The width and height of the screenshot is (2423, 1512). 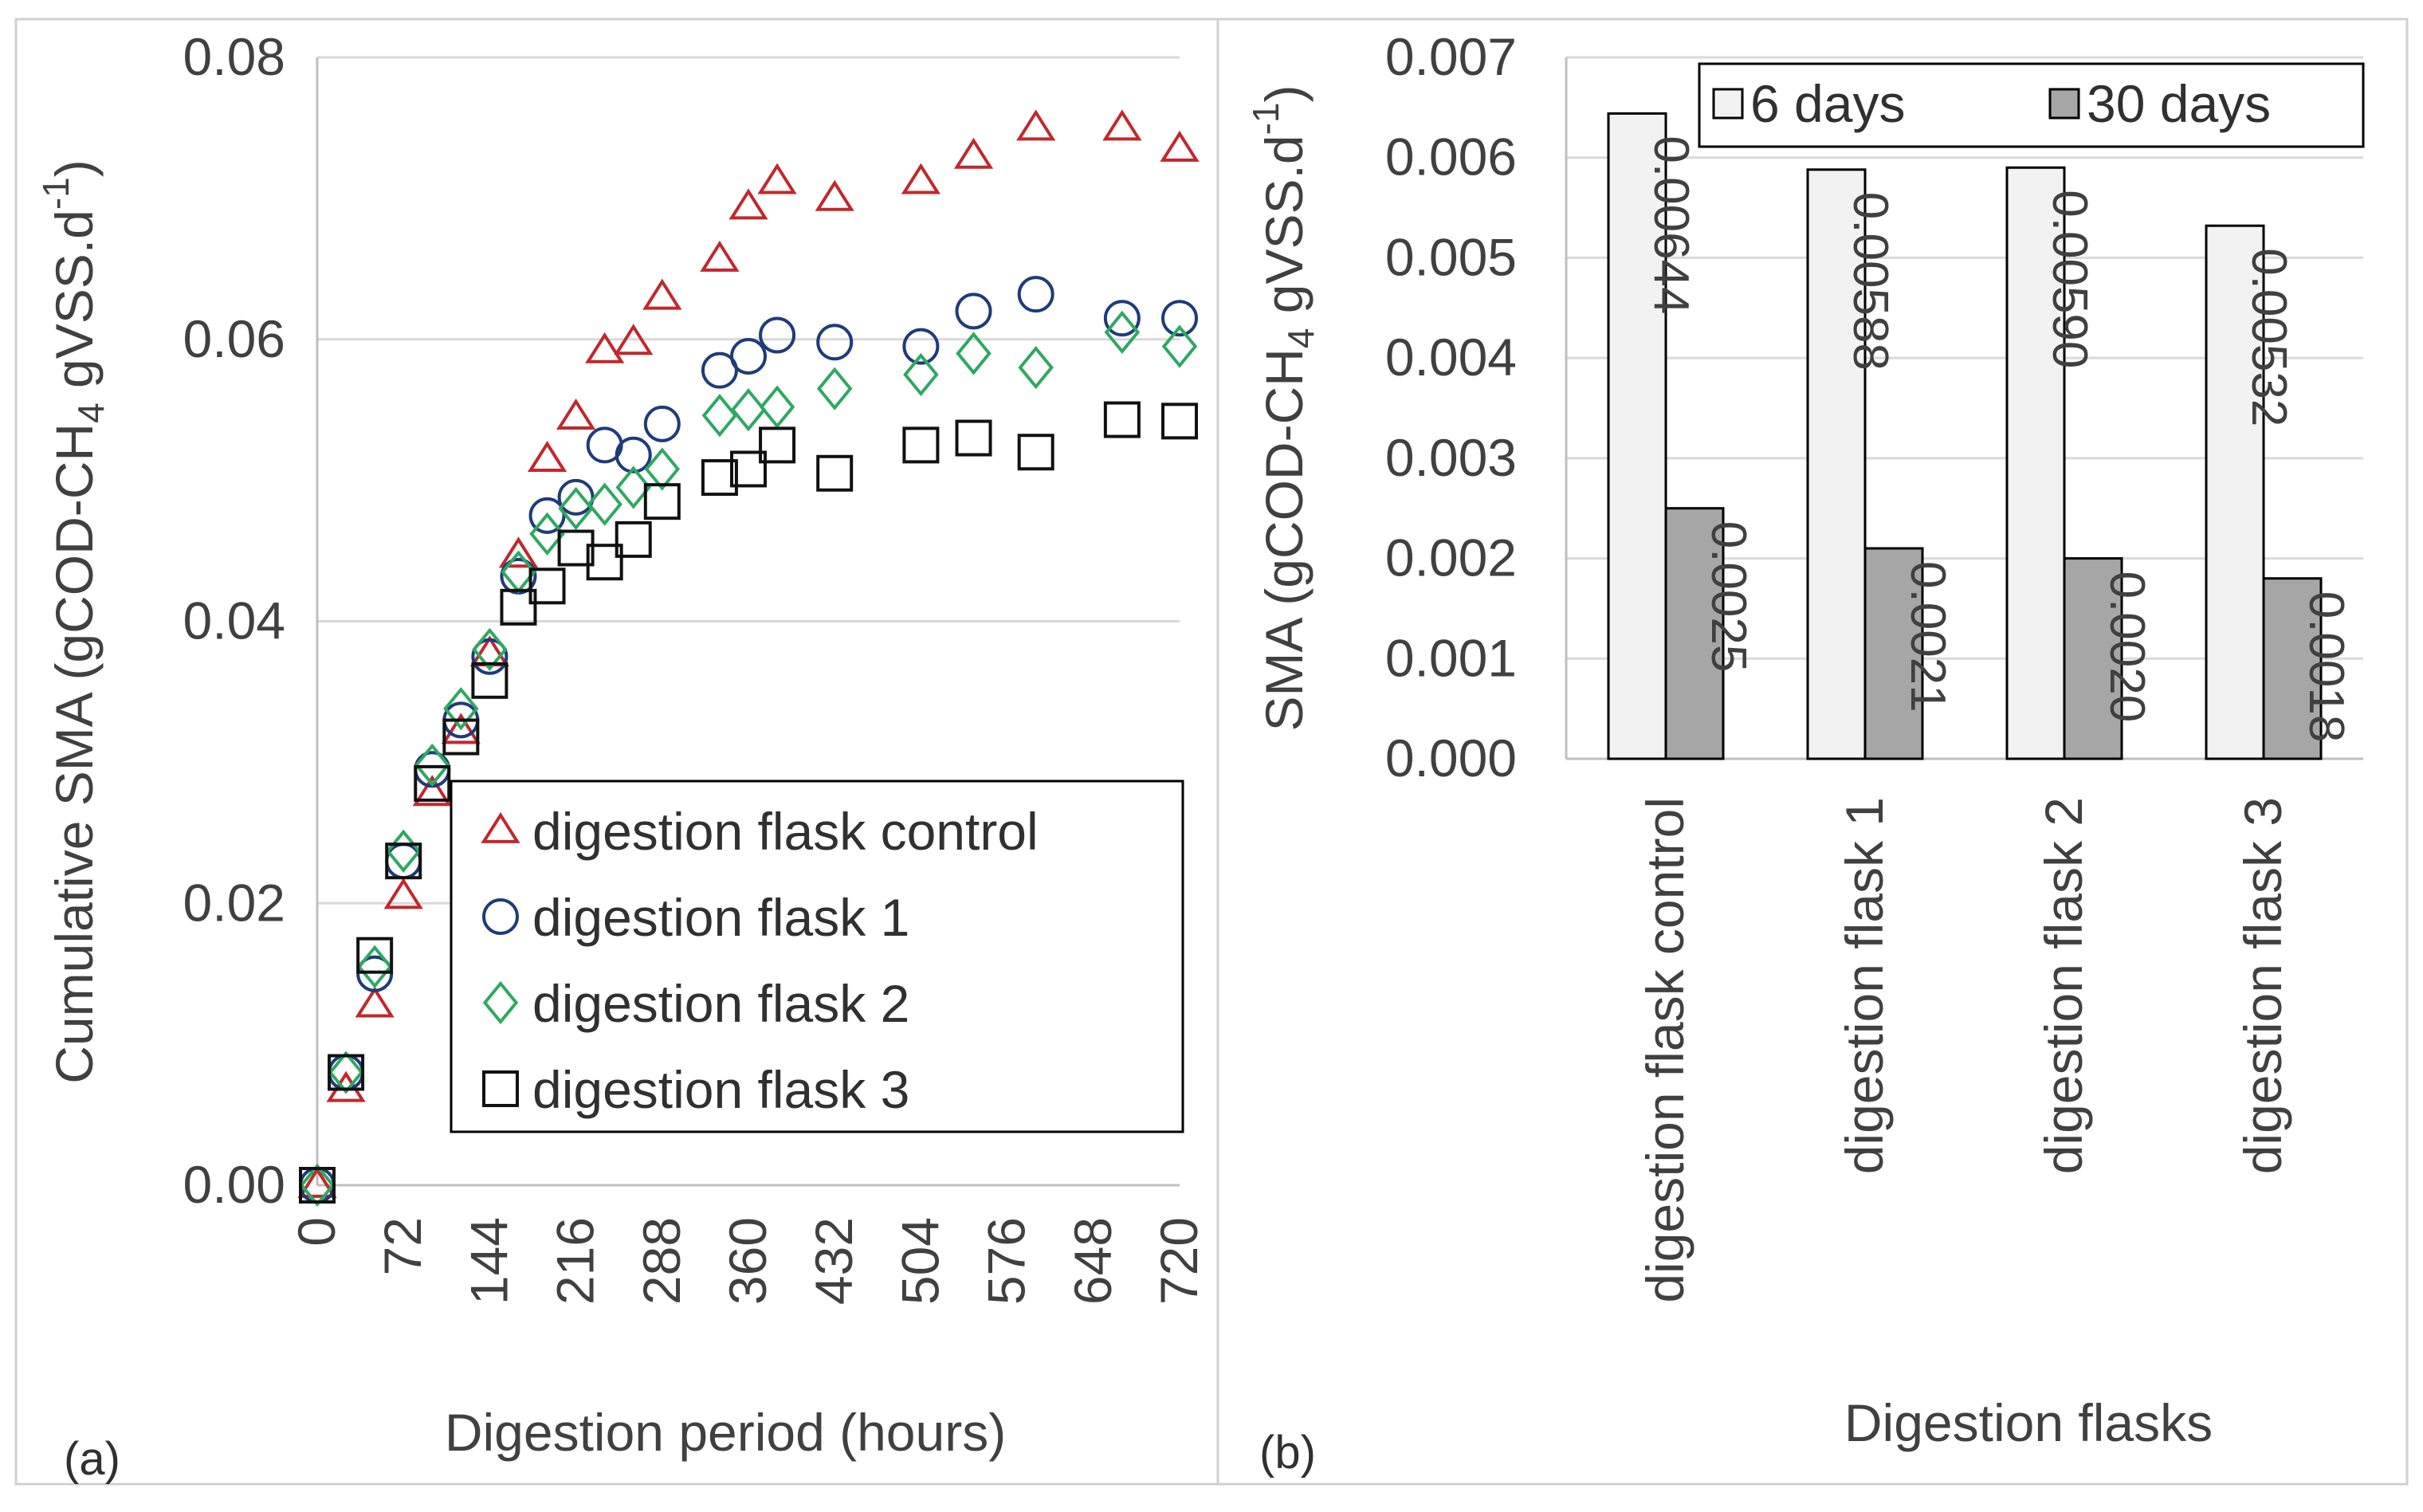 What do you see at coordinates (1451, 407) in the screenshot?
I see `panel-b-y-tick-labels: 0.000 0.001 0.002 0.003 0.004 0.005 0.006 0.007` at bounding box center [1451, 407].